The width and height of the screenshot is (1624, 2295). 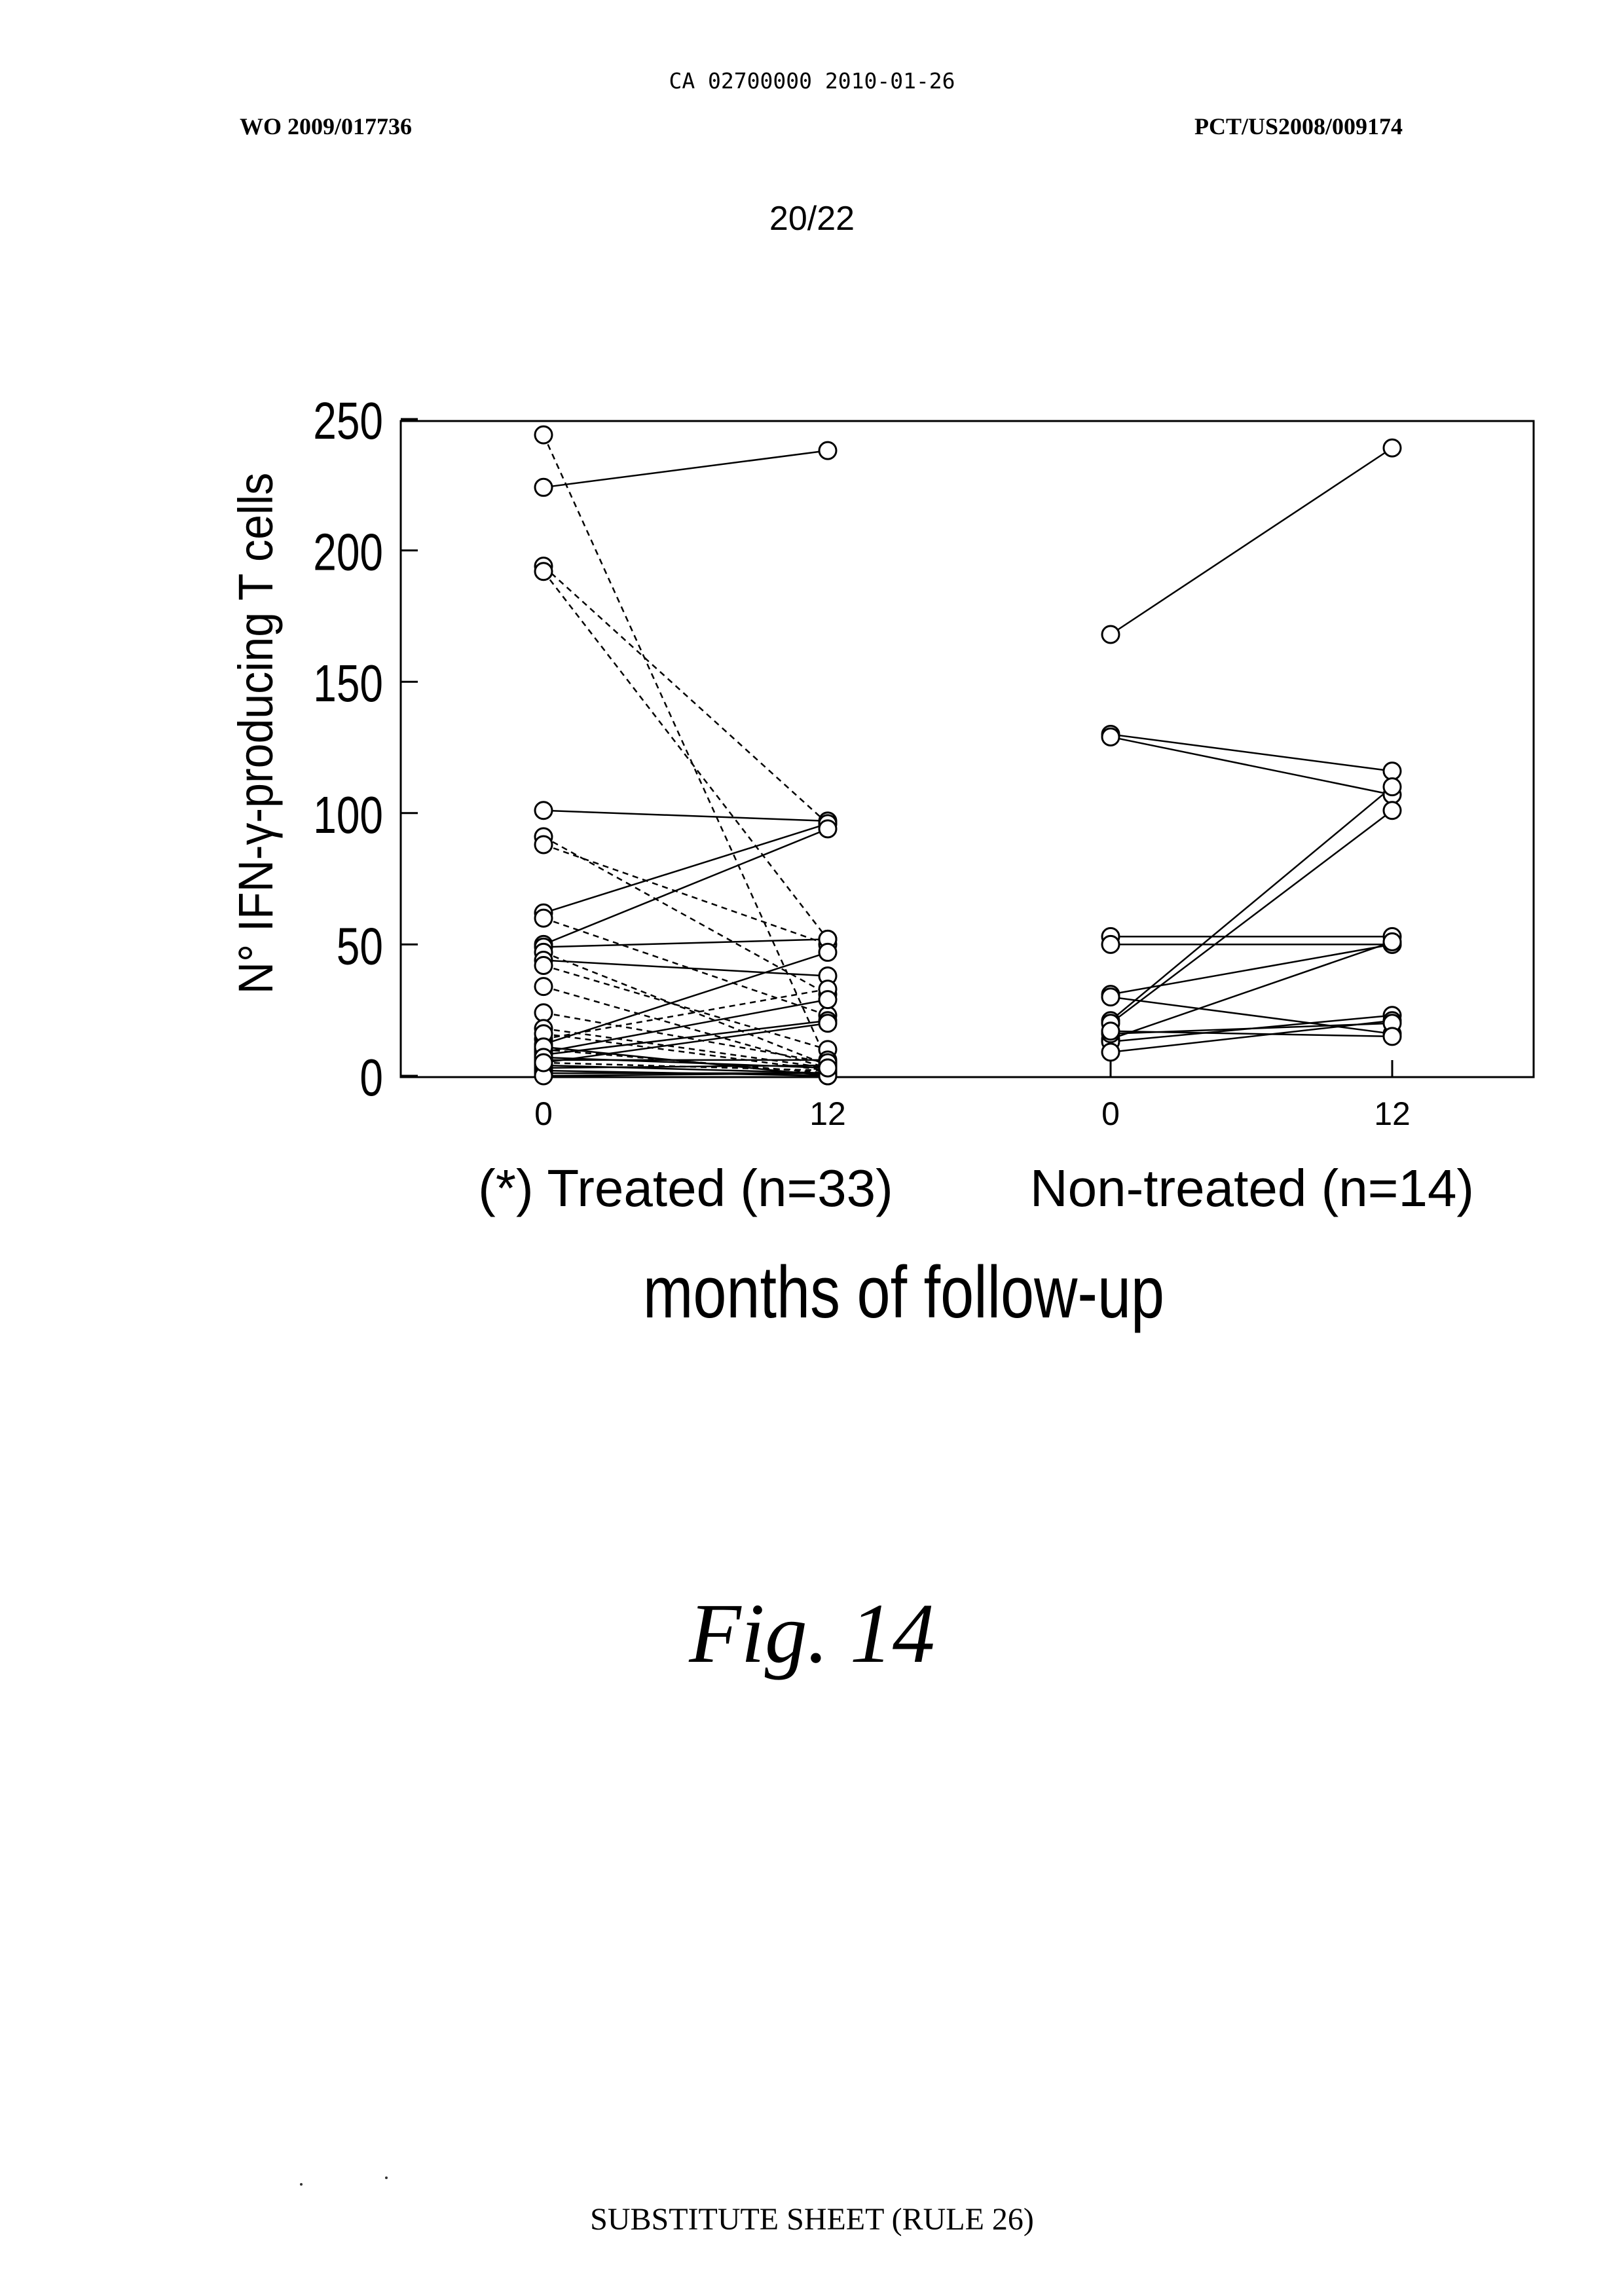 What do you see at coordinates (256, 733) in the screenshot?
I see `y-axis-label: N° IFN-γ-producing T cells` at bounding box center [256, 733].